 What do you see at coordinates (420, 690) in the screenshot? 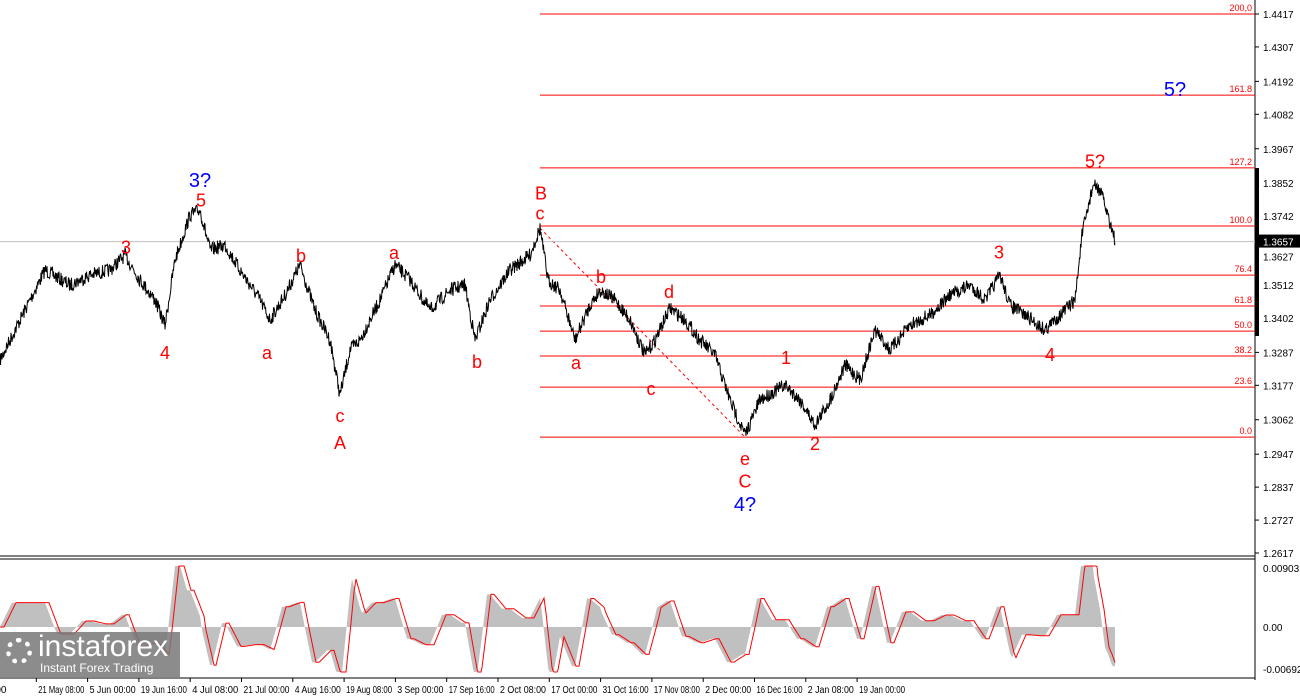
I see `time-tick-label: 3 Sep 00:00` at bounding box center [420, 690].